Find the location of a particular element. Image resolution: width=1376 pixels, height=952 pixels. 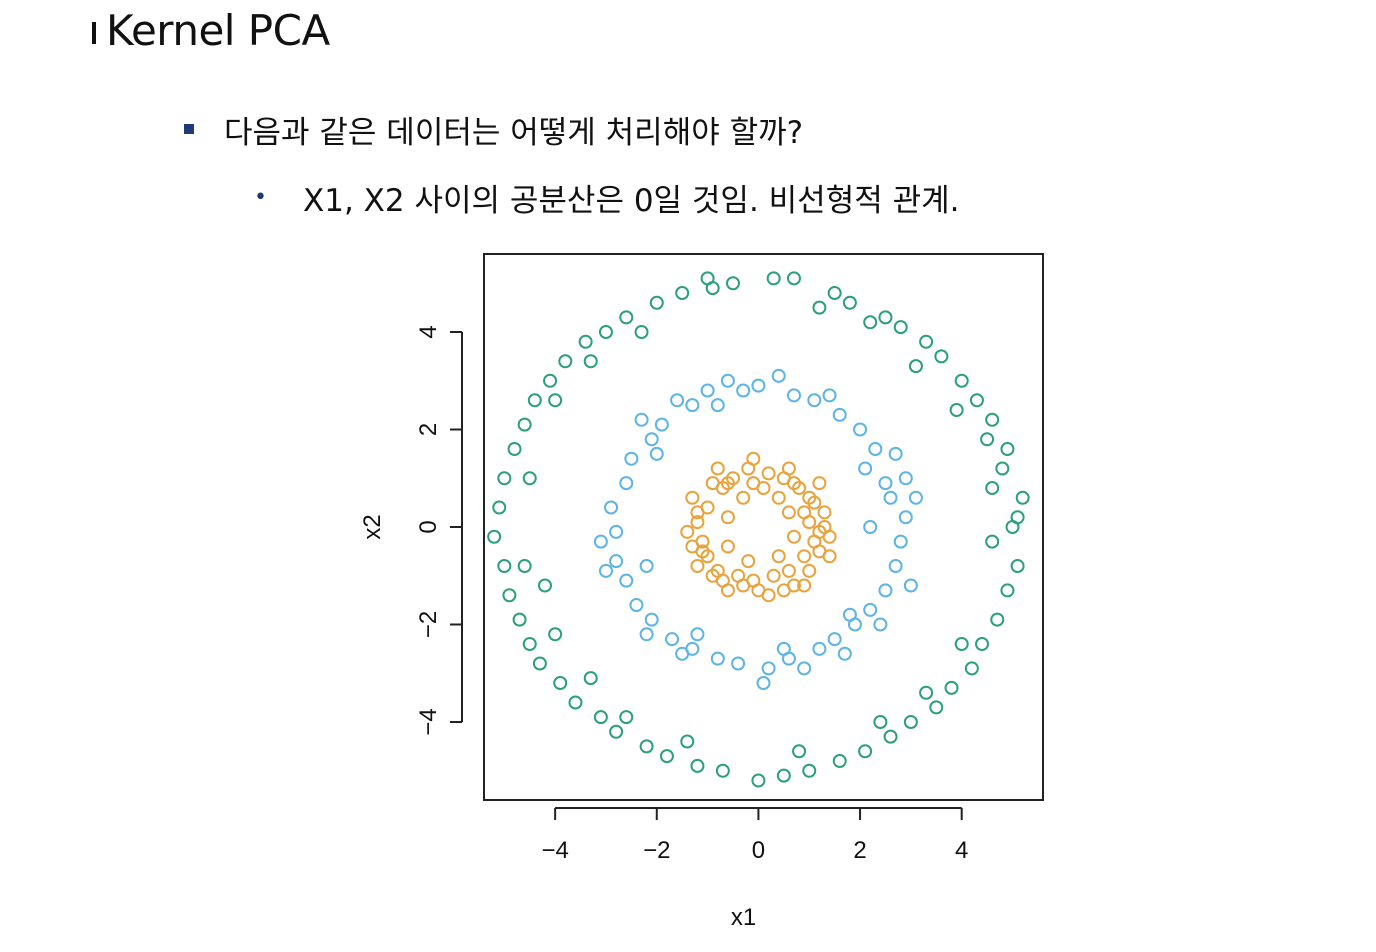

slide-title-row: Kernel PCA is located at coordinates (211, 30).